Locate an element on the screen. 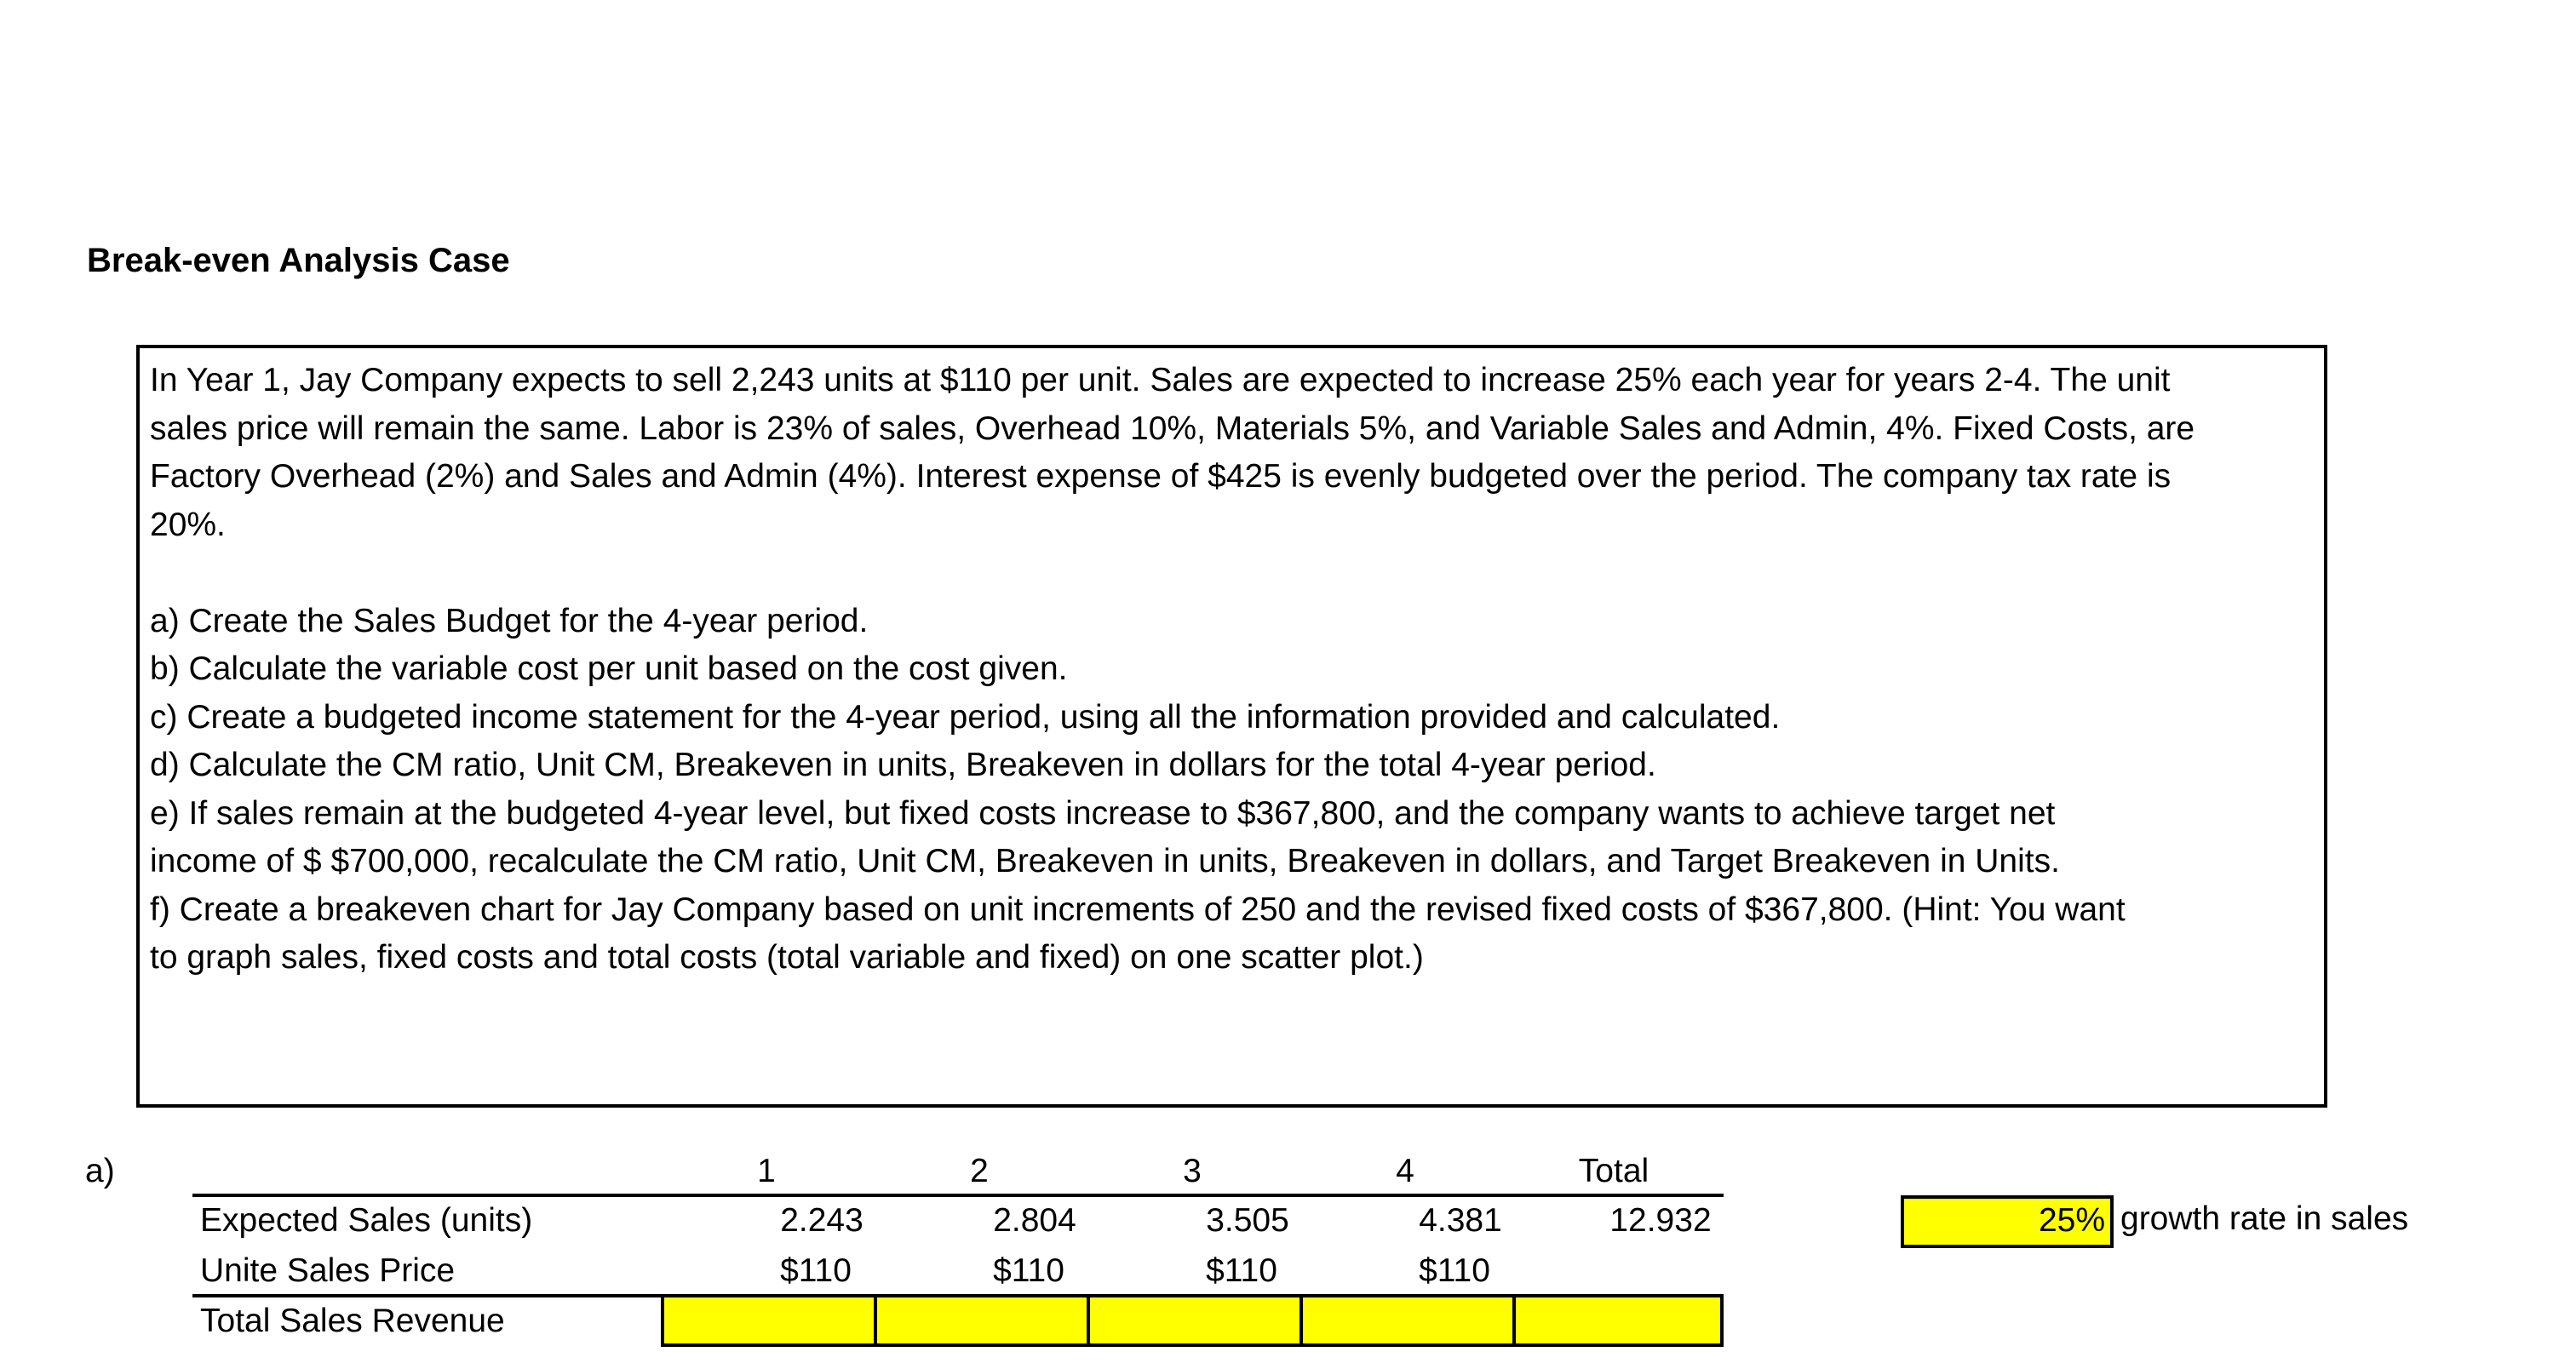 This screenshot has width=2576, height=1369. column-header-year-3: 3 is located at coordinates (1192, 1171).